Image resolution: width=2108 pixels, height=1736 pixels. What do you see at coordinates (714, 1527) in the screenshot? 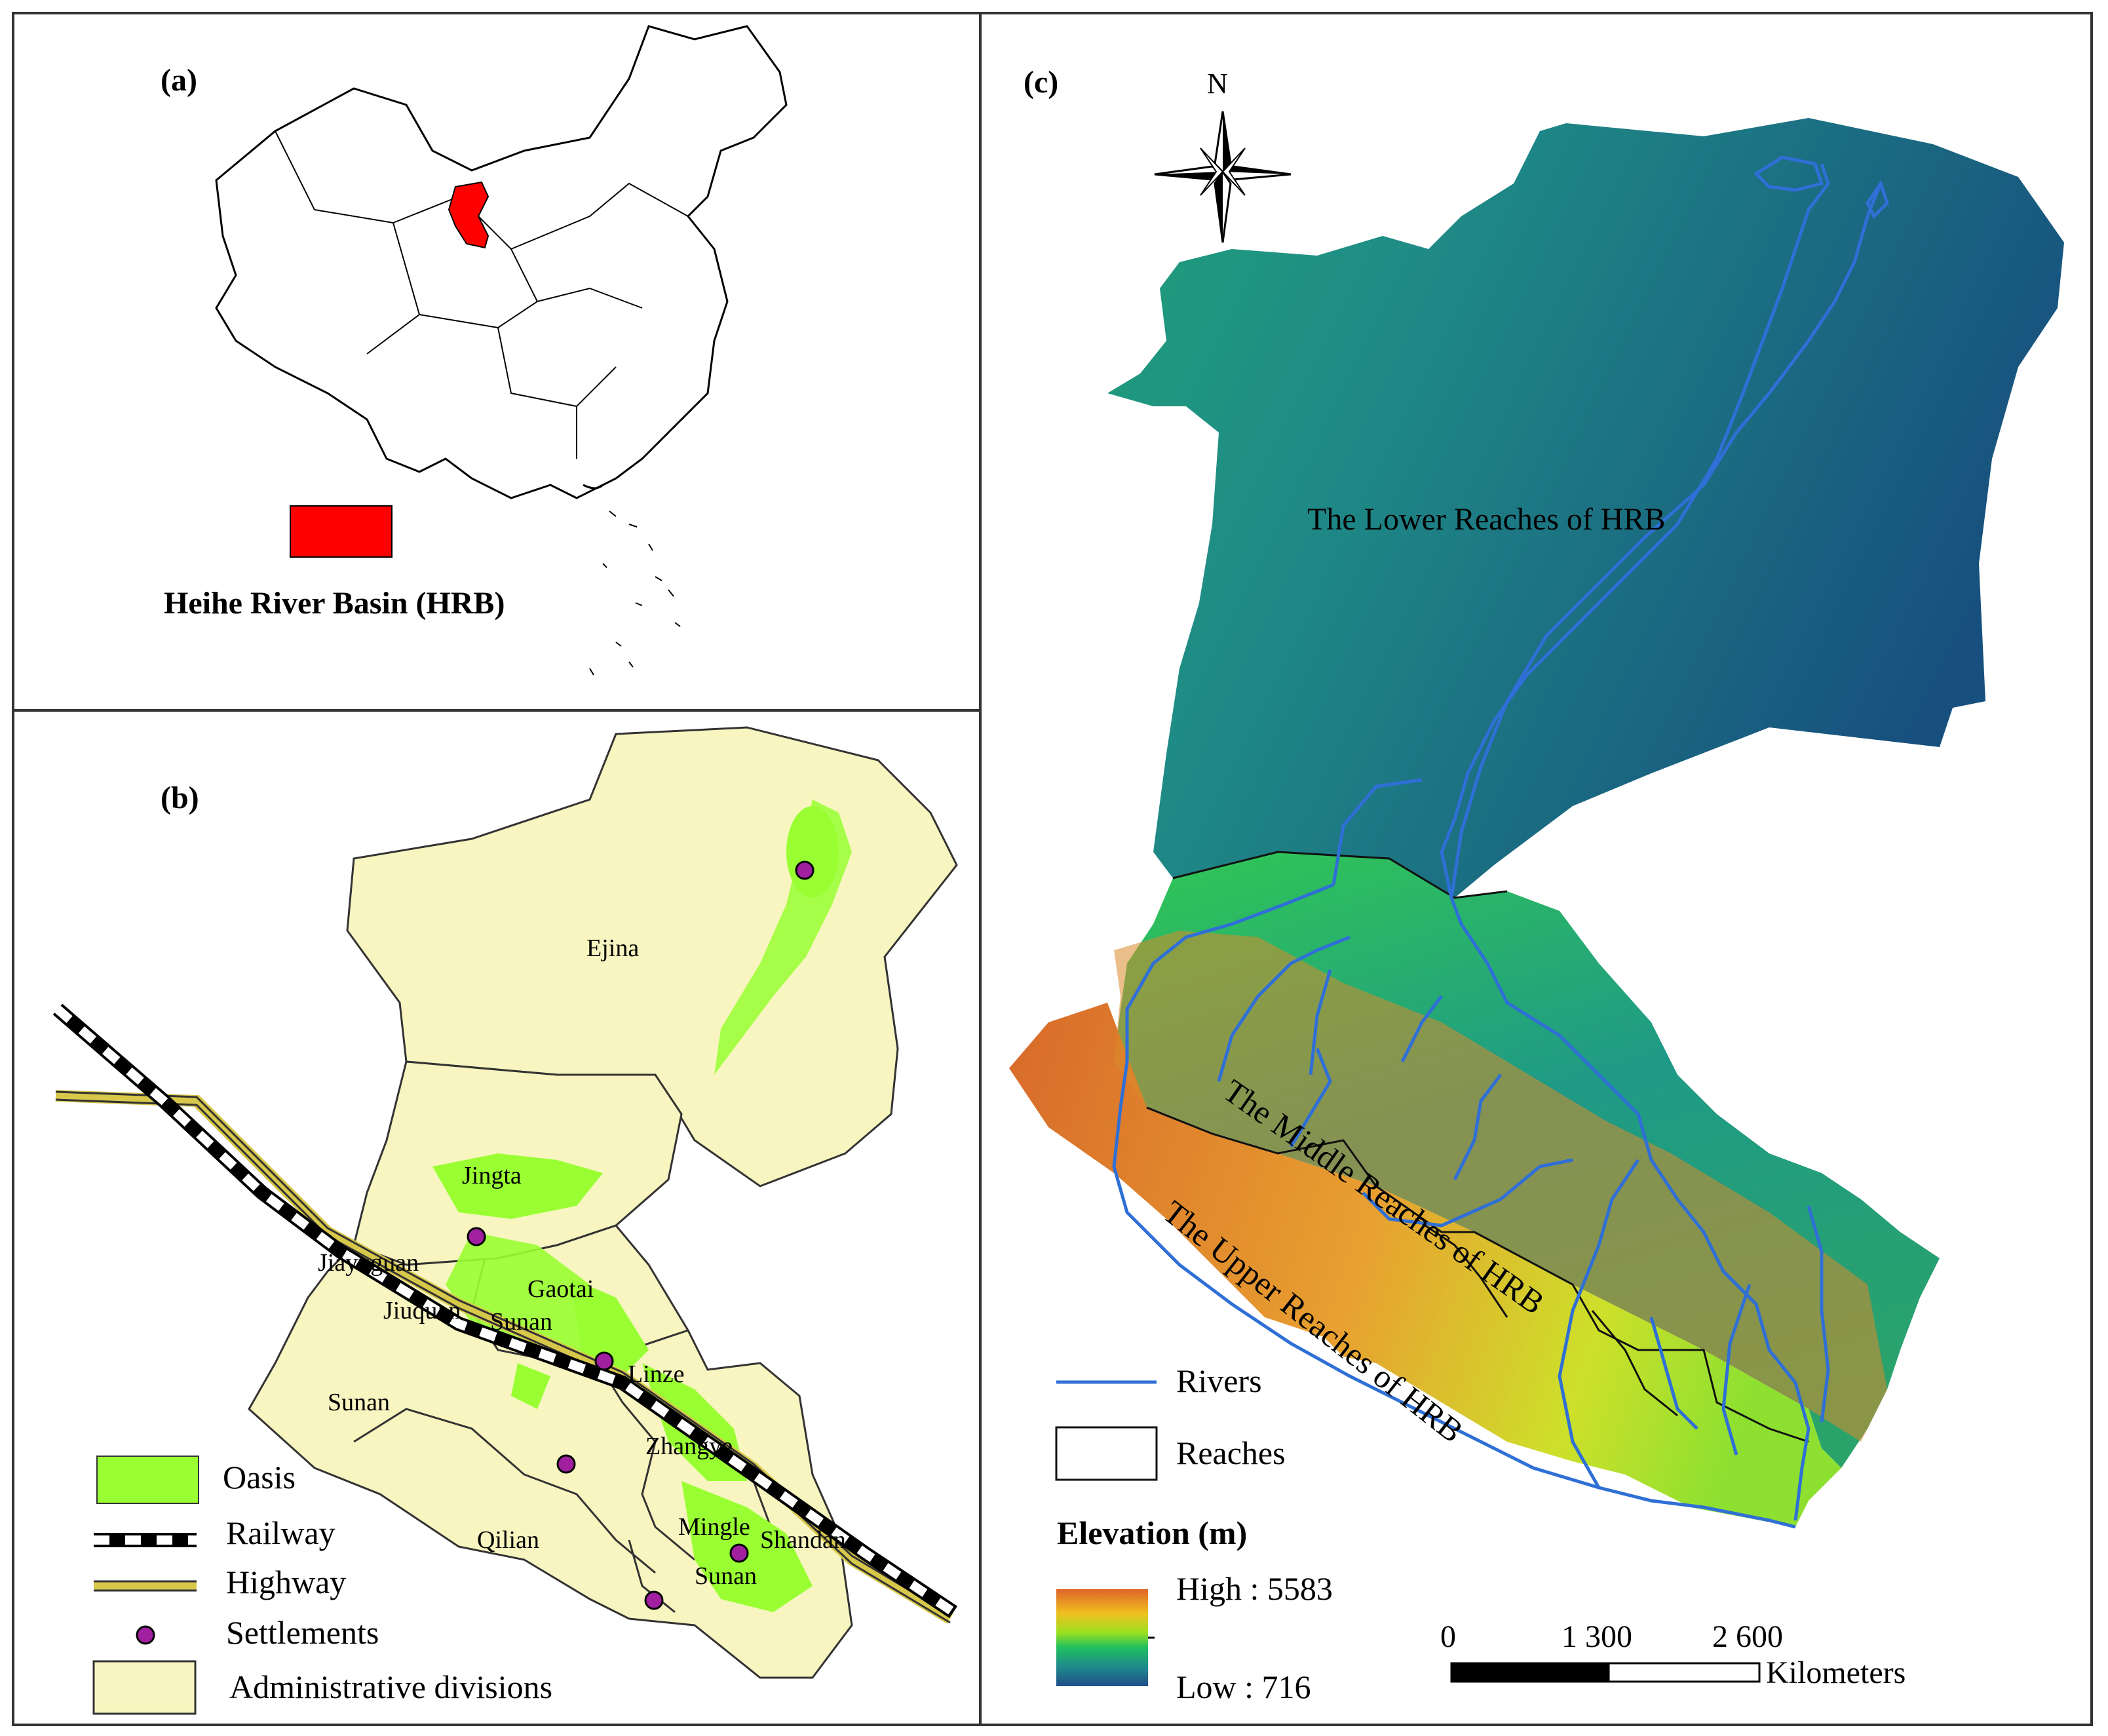
I see `place-label: Mingle` at bounding box center [714, 1527].